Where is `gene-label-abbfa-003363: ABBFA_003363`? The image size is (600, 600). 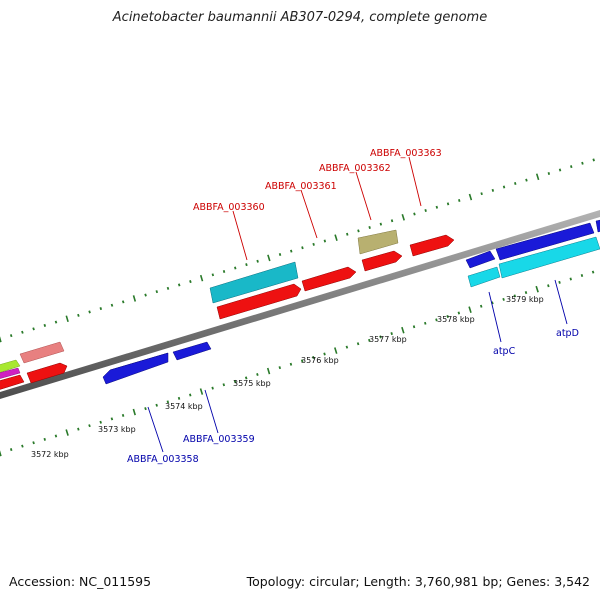
gene-label-abbfa-003363: ABBFA_003363 is located at coordinates (406, 153).